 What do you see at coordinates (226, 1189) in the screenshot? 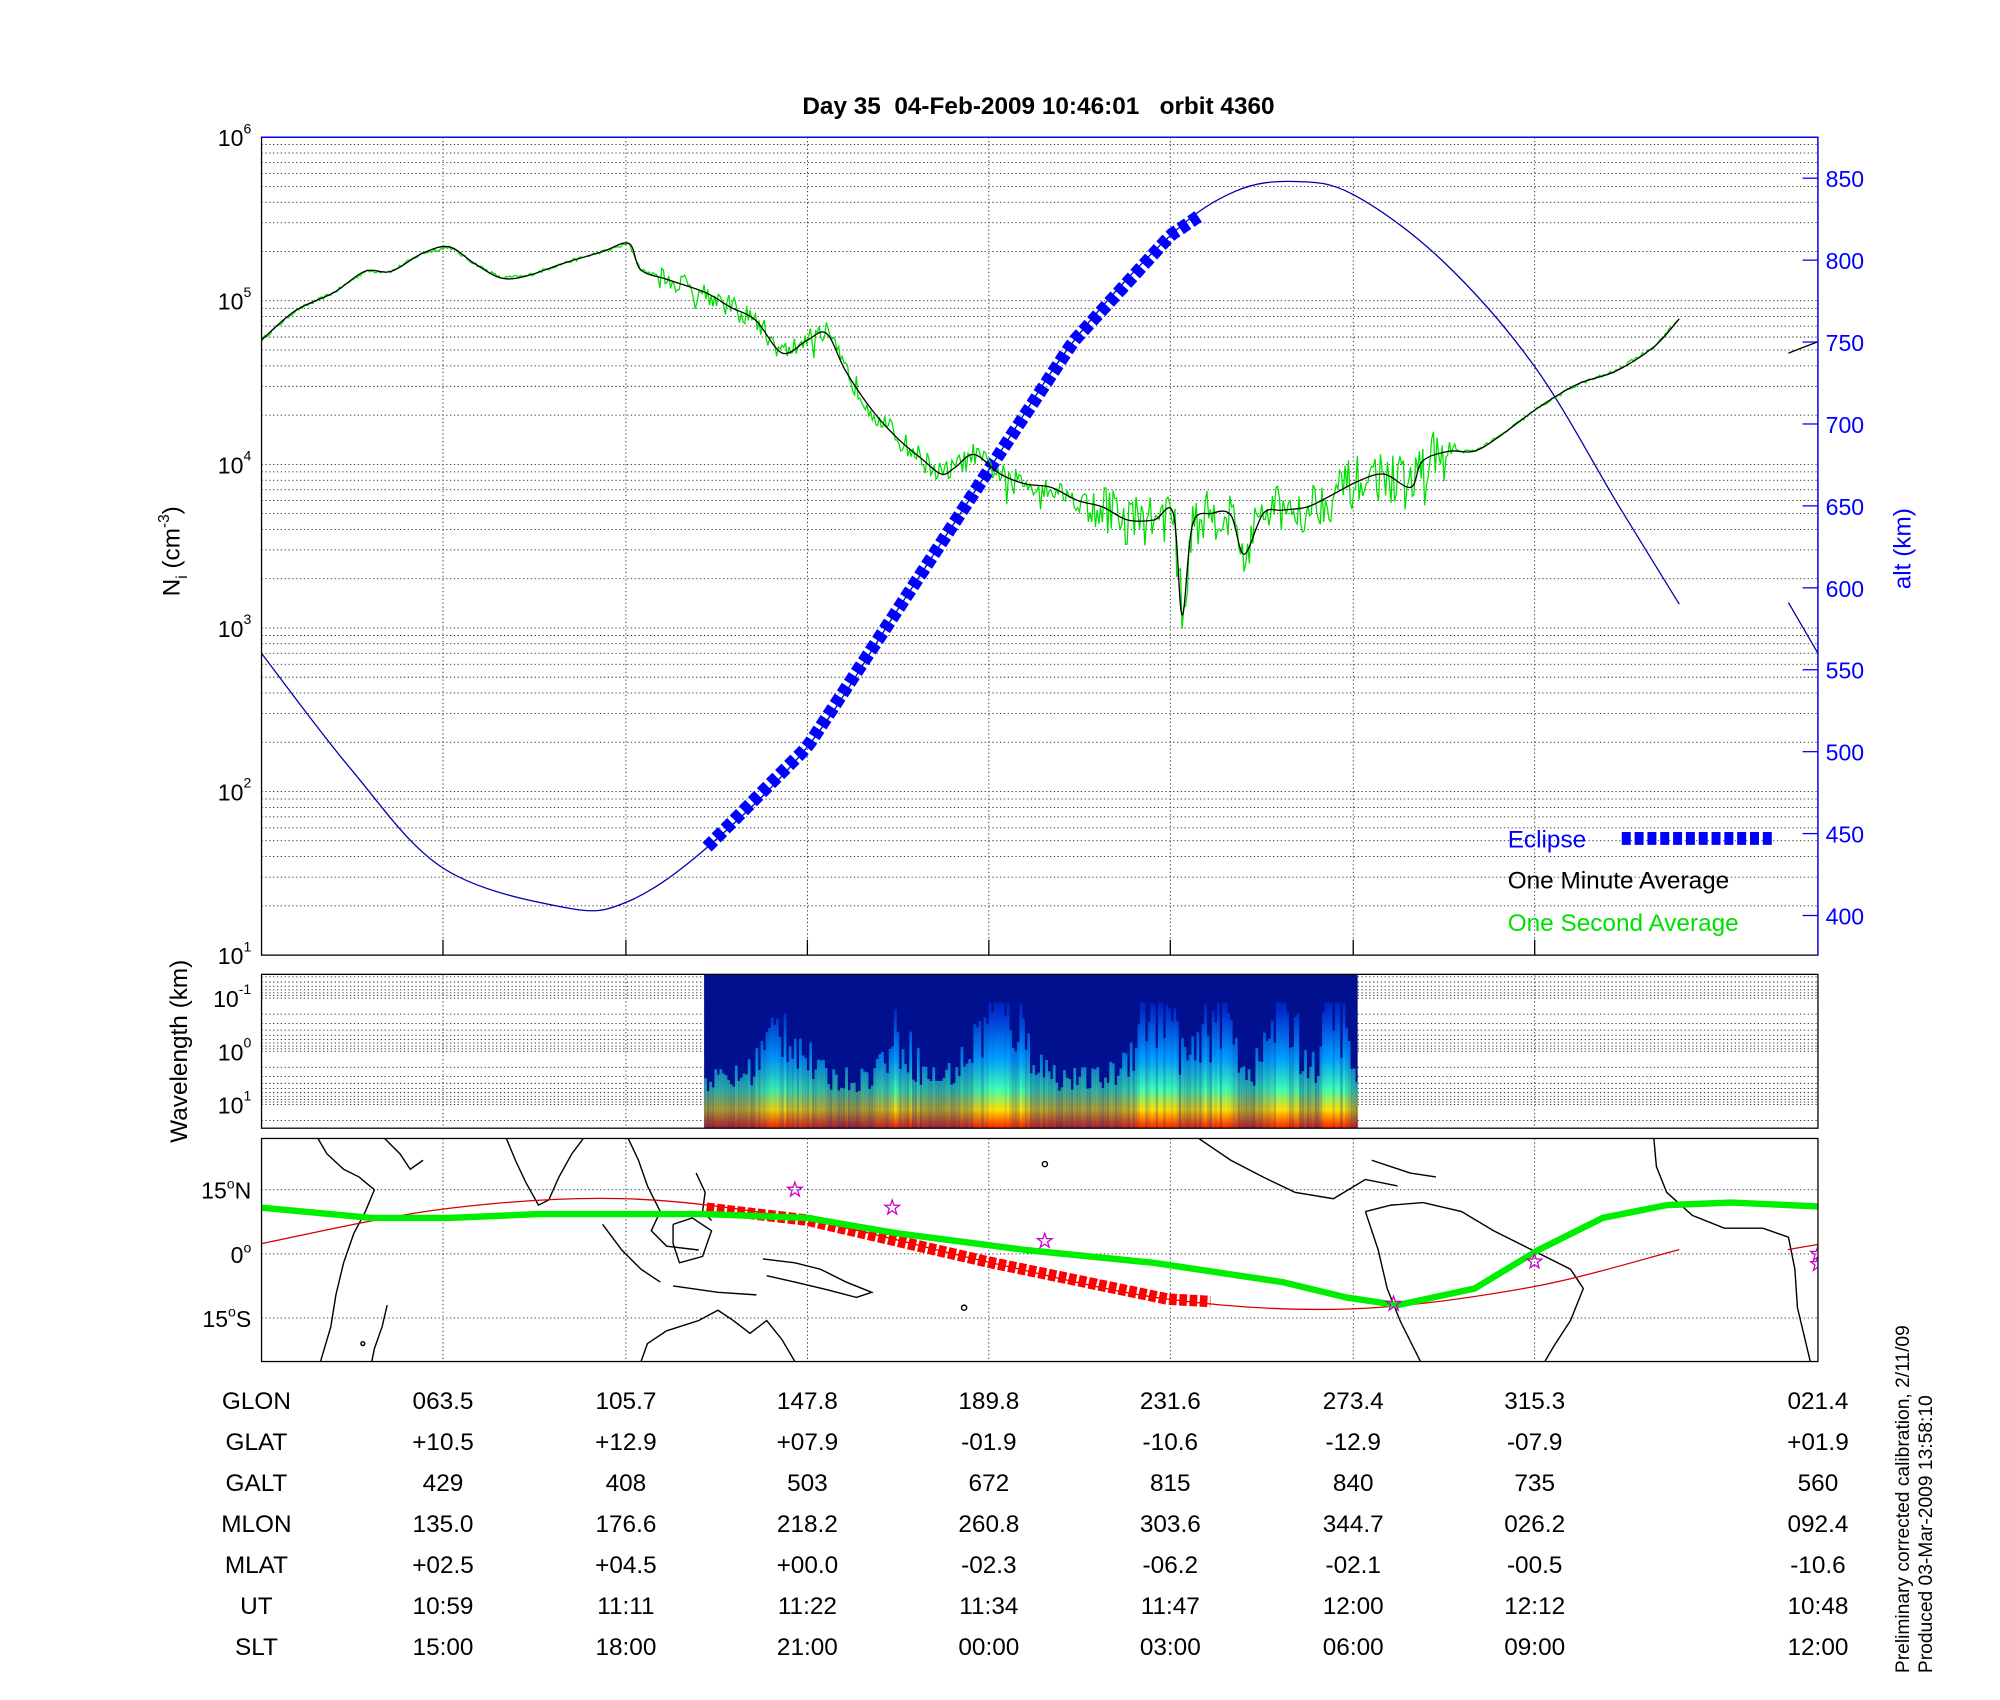
I see `lat-tick-label: 15oN` at bounding box center [226, 1189].